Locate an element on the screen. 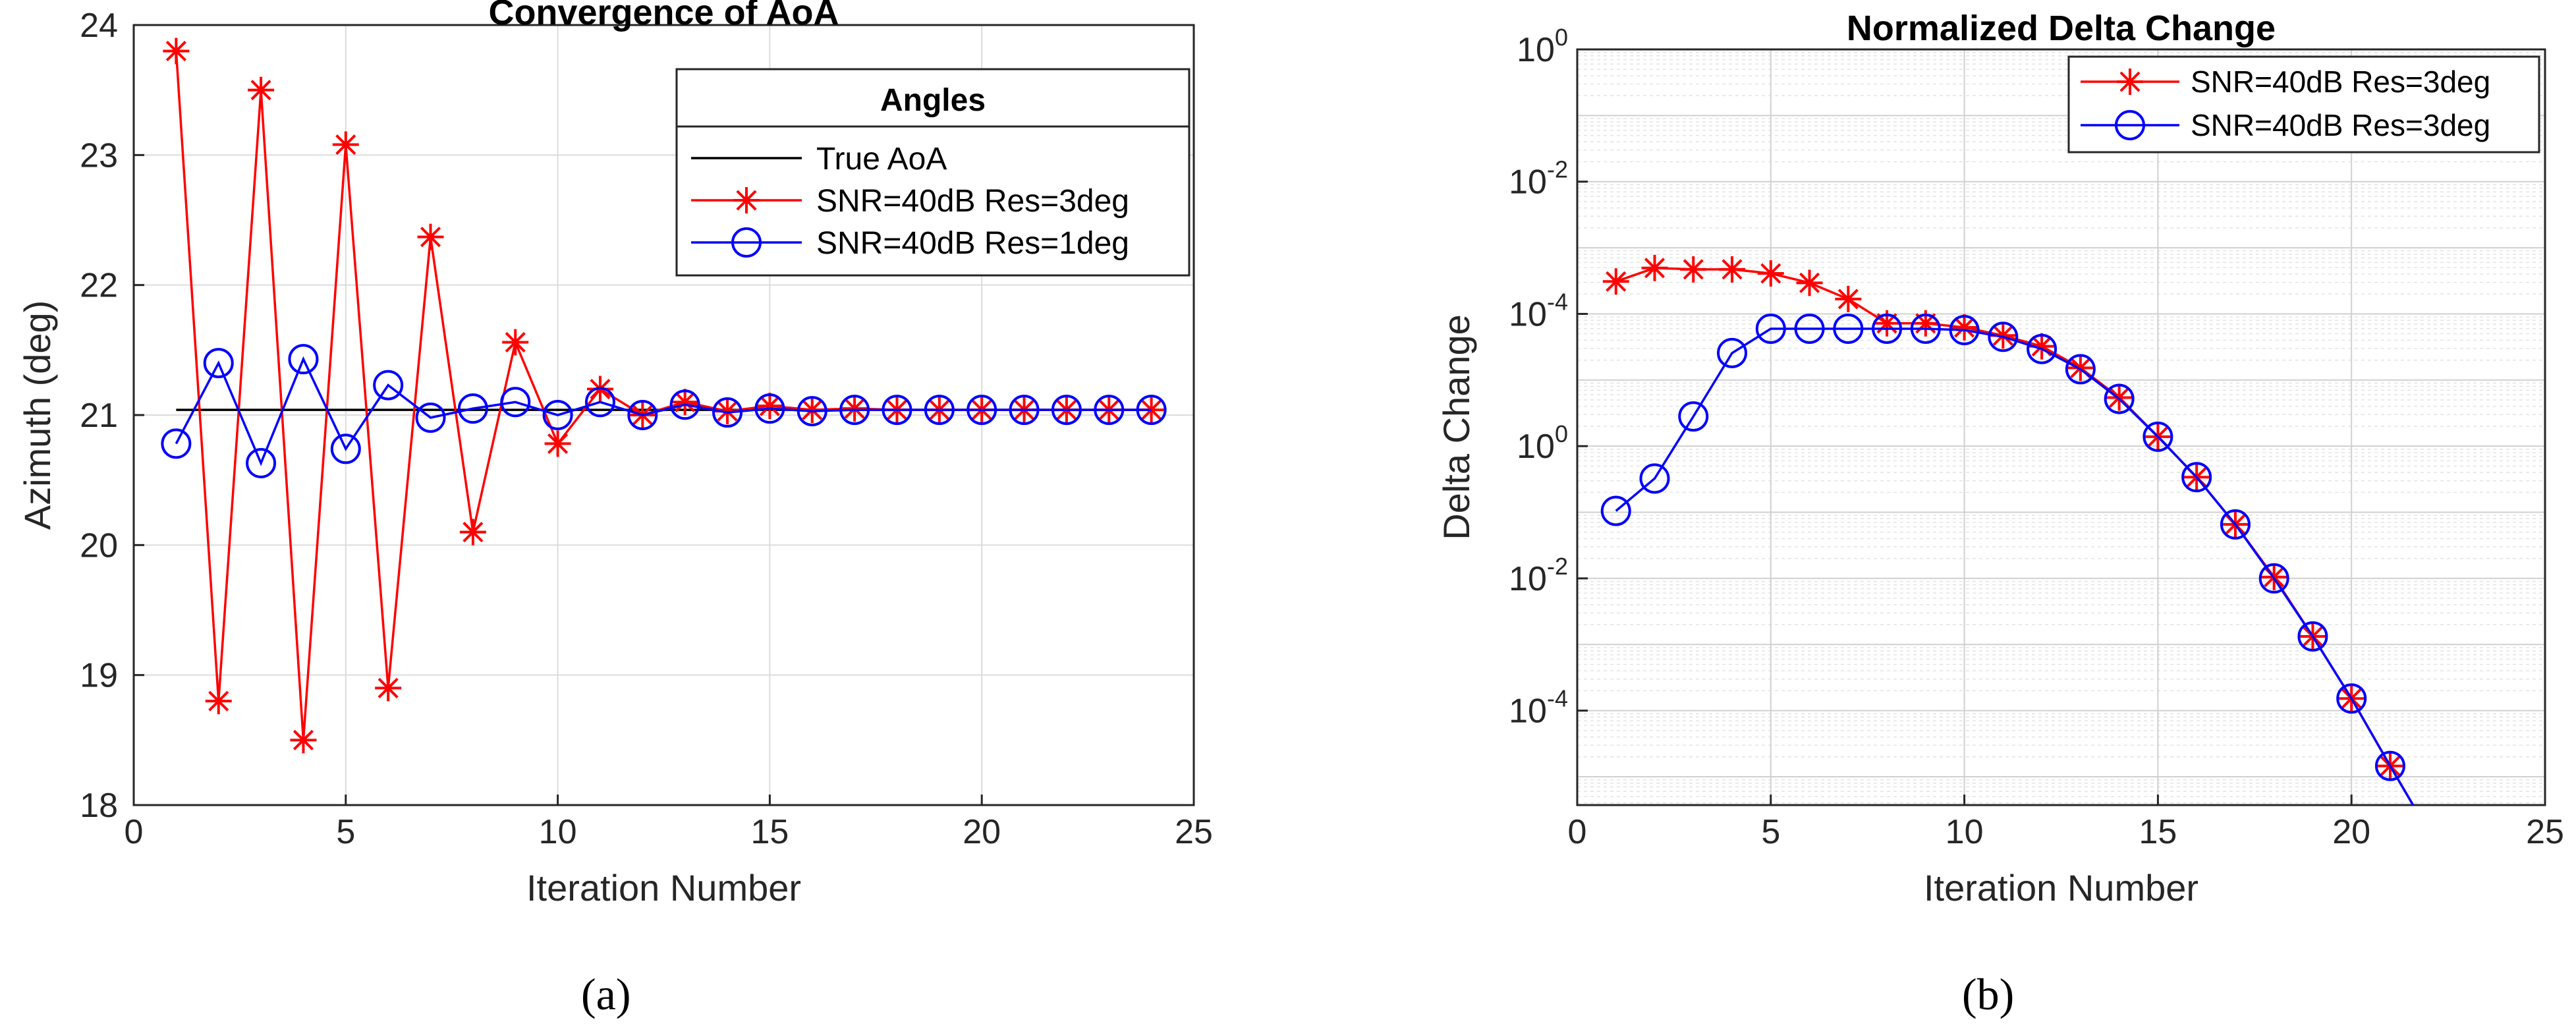 Image resolution: width=2576 pixels, height=1035 pixels. x-tick-label-b: 5 is located at coordinates (1770, 832).